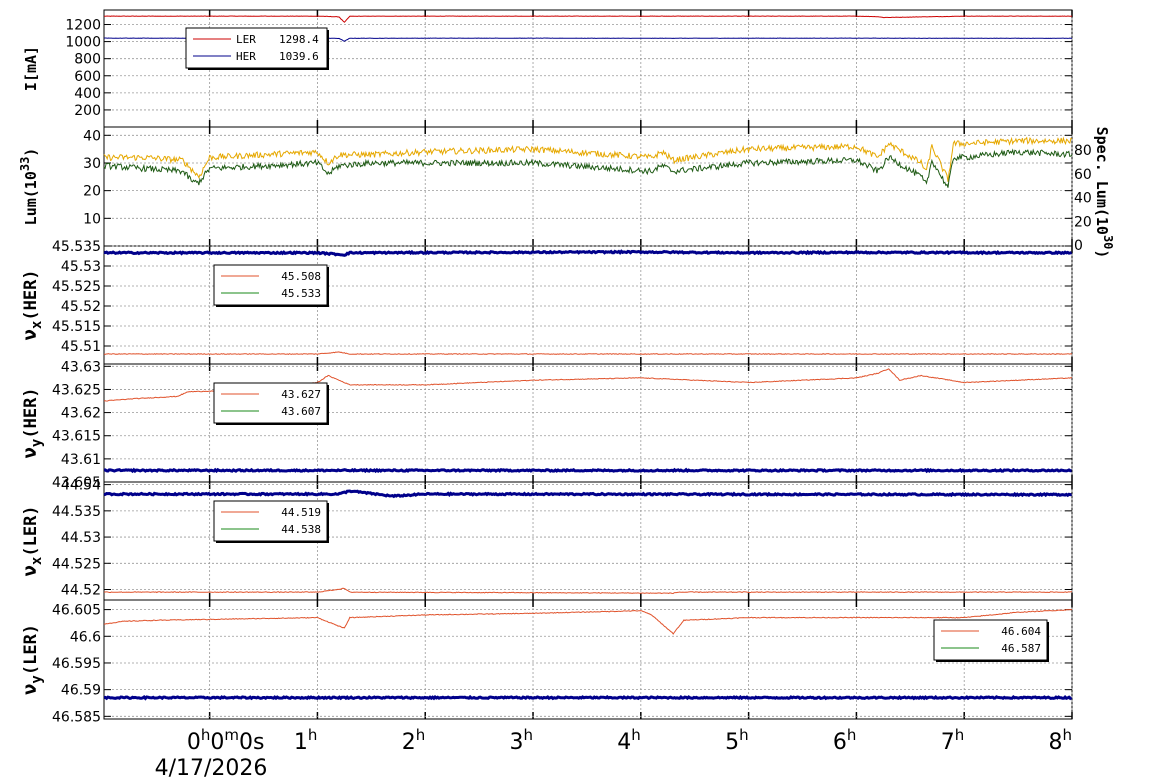 This screenshot has height=782, width=1154. What do you see at coordinates (32, 540) in the screenshot?
I see `y-axis-title: νx(LER)` at bounding box center [32, 540].